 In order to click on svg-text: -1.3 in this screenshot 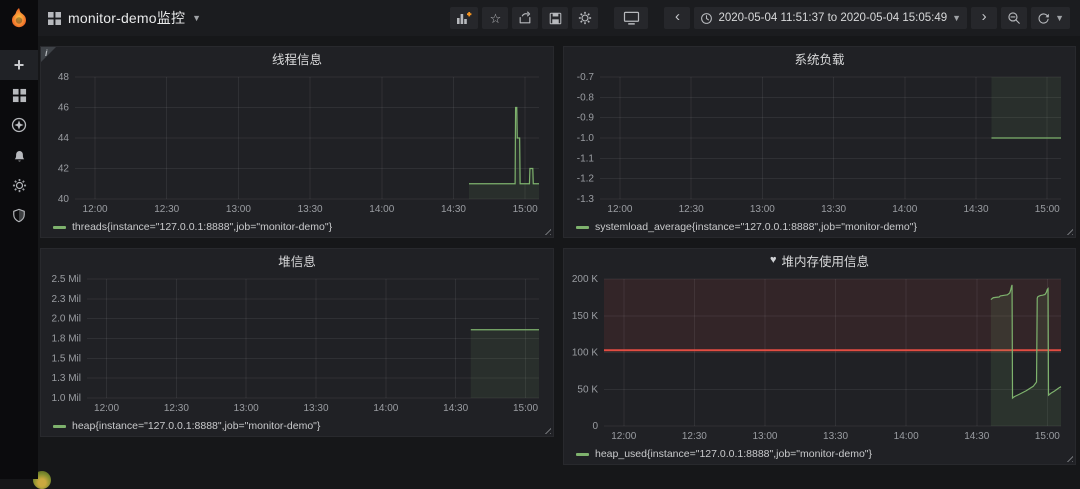, I will do `click(586, 199)`.